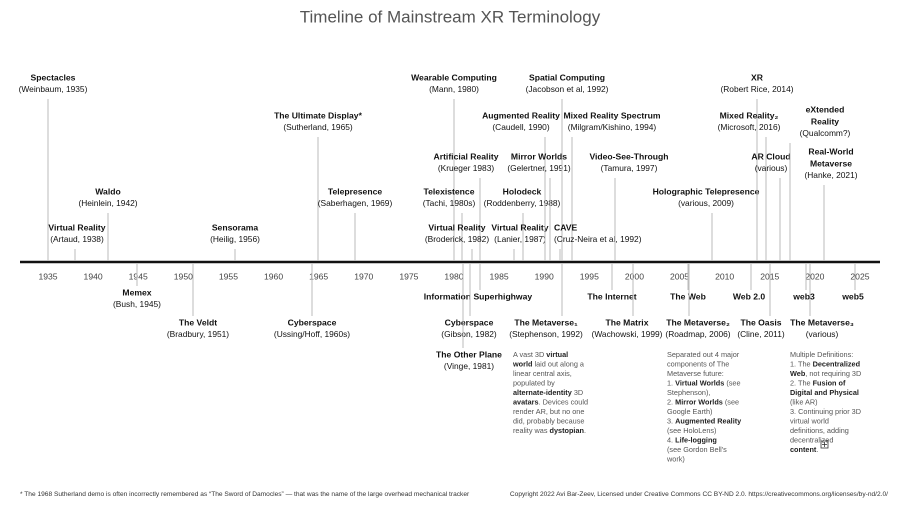 The height and width of the screenshot is (507, 900). Describe the element at coordinates (363, 276) in the screenshot. I see `year-label: 1970` at that location.